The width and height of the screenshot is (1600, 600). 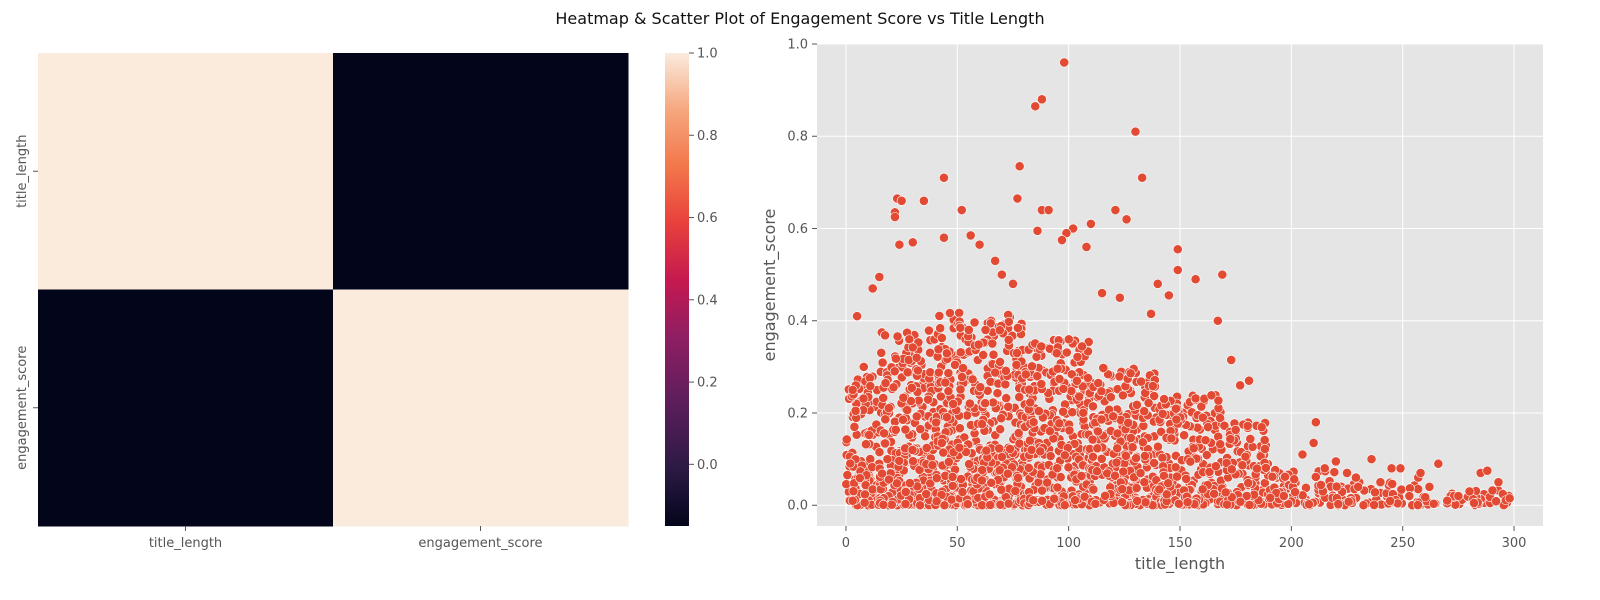 I want to click on x-tick-label: 250, so click(x=1402, y=543).